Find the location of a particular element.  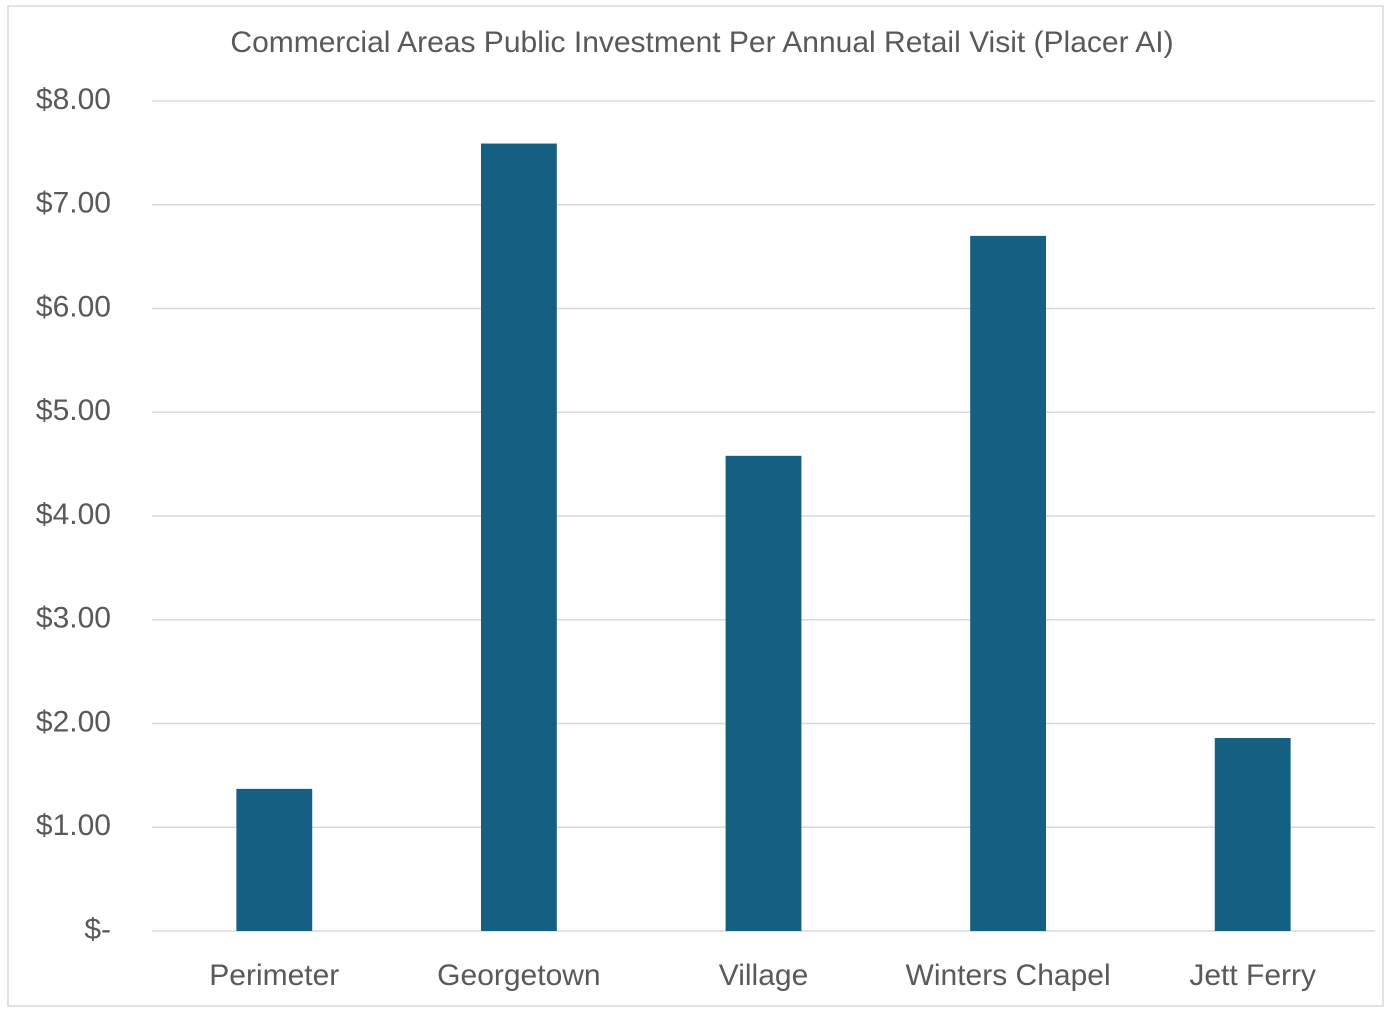

y-tick-label: $- is located at coordinates (97, 929).